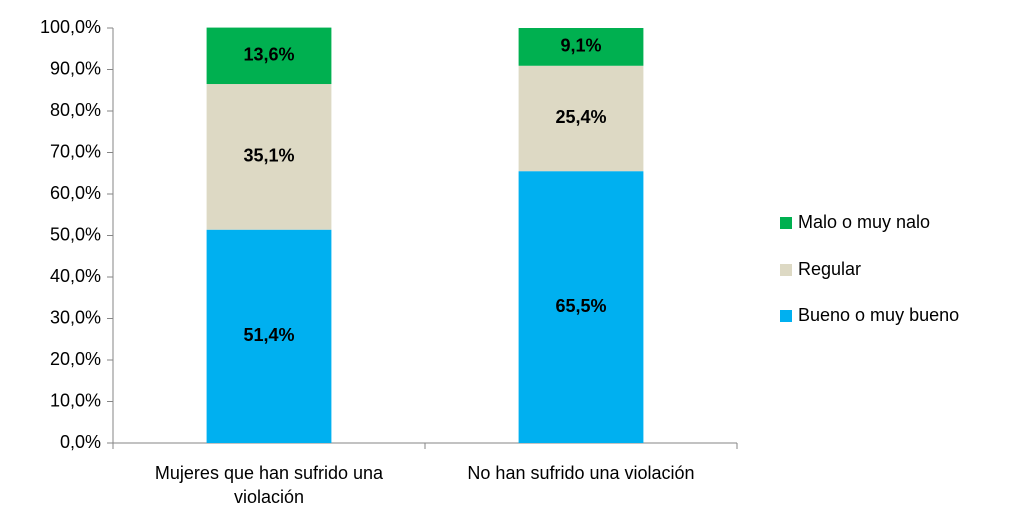  I want to click on legend-label: Malo o muy nalo, so click(864, 222).